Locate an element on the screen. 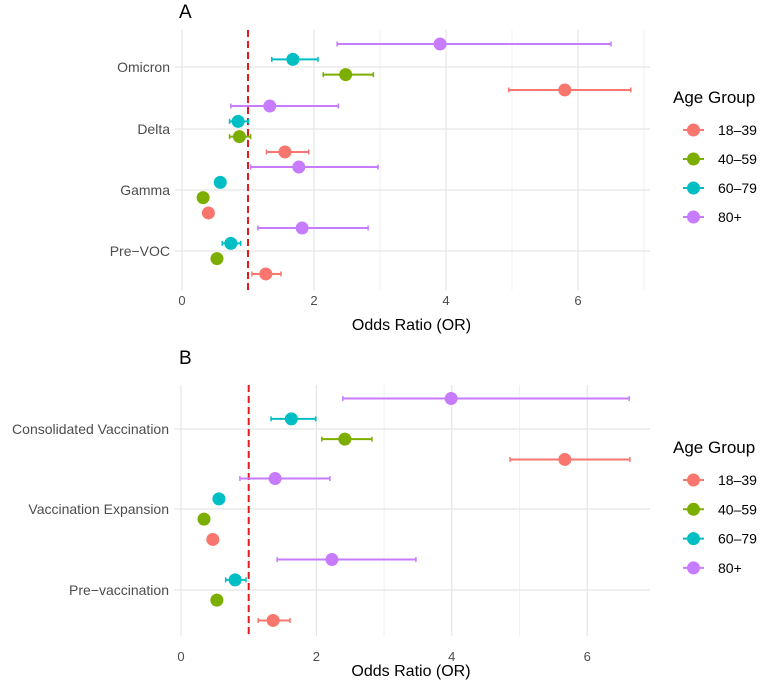  y-category-label: Pre−VOC is located at coordinates (140, 251).